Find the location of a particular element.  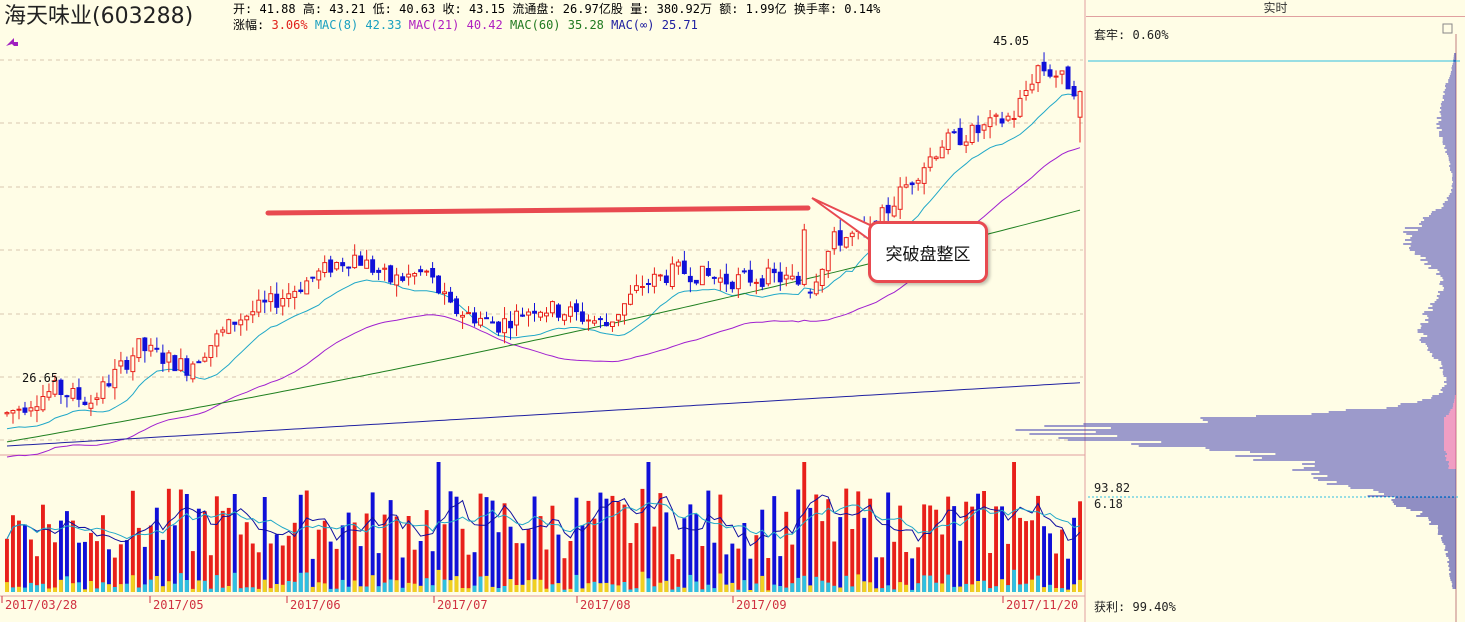

low-price-marker: 26.65 is located at coordinates (40, 378).